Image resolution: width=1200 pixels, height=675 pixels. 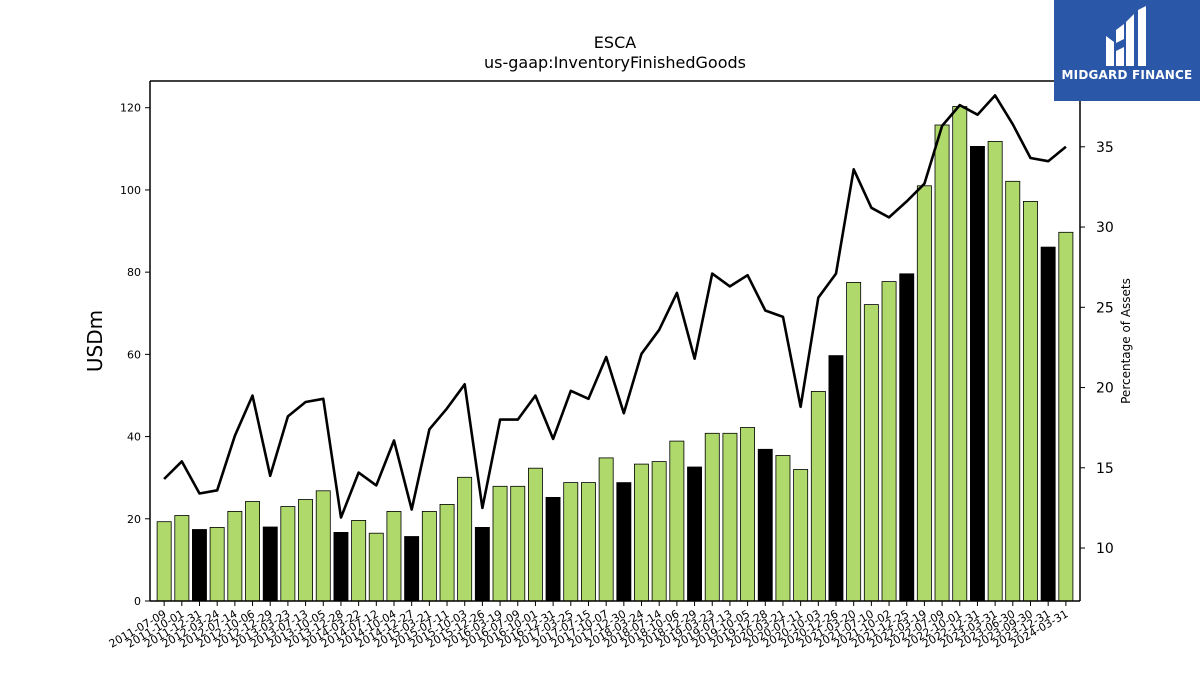 What do you see at coordinates (1105, 228) in the screenshot?
I see `y2-tick-label: 30` at bounding box center [1105, 228].